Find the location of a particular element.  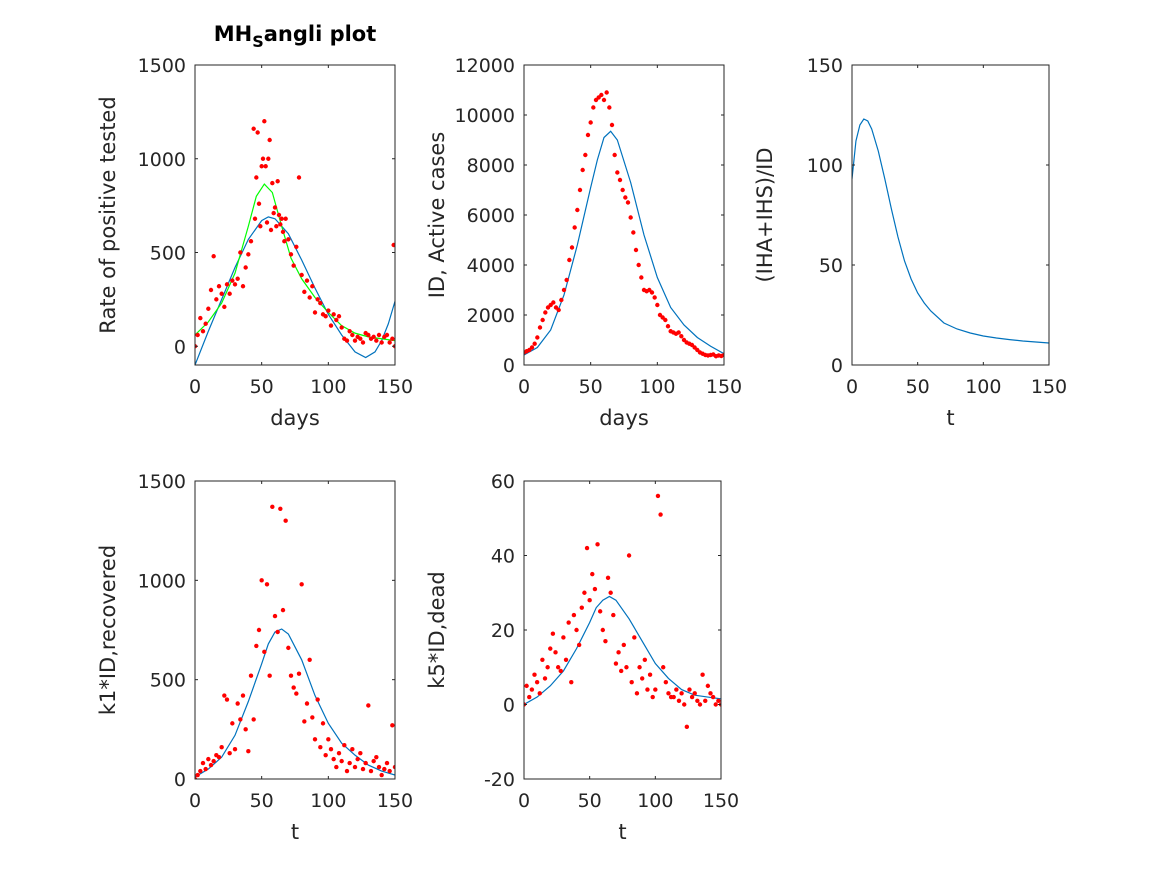

y-axis-label: ID, Active cases is located at coordinates (437, 215).